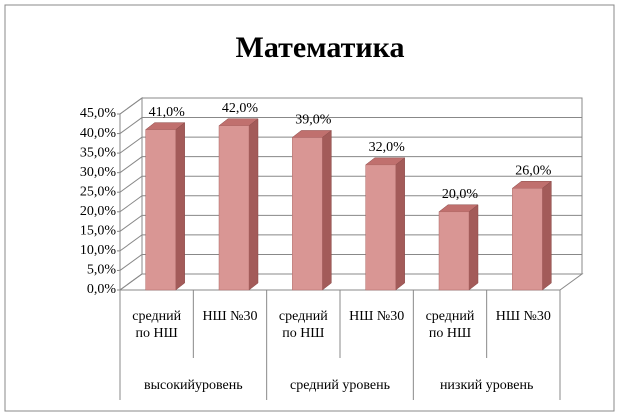 The image size is (620, 417). I want to click on y-tick-label: 5,0%, so click(102, 270).